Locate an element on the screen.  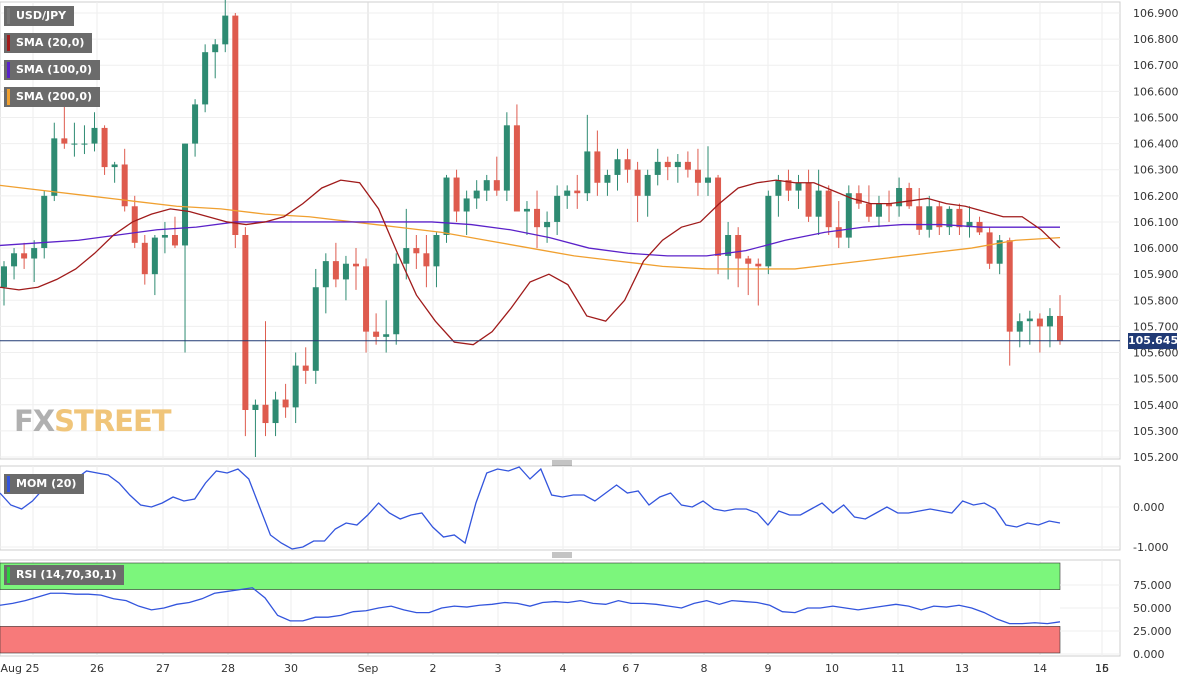
x-tick-label: Aug 25 is located at coordinates (20, 668).